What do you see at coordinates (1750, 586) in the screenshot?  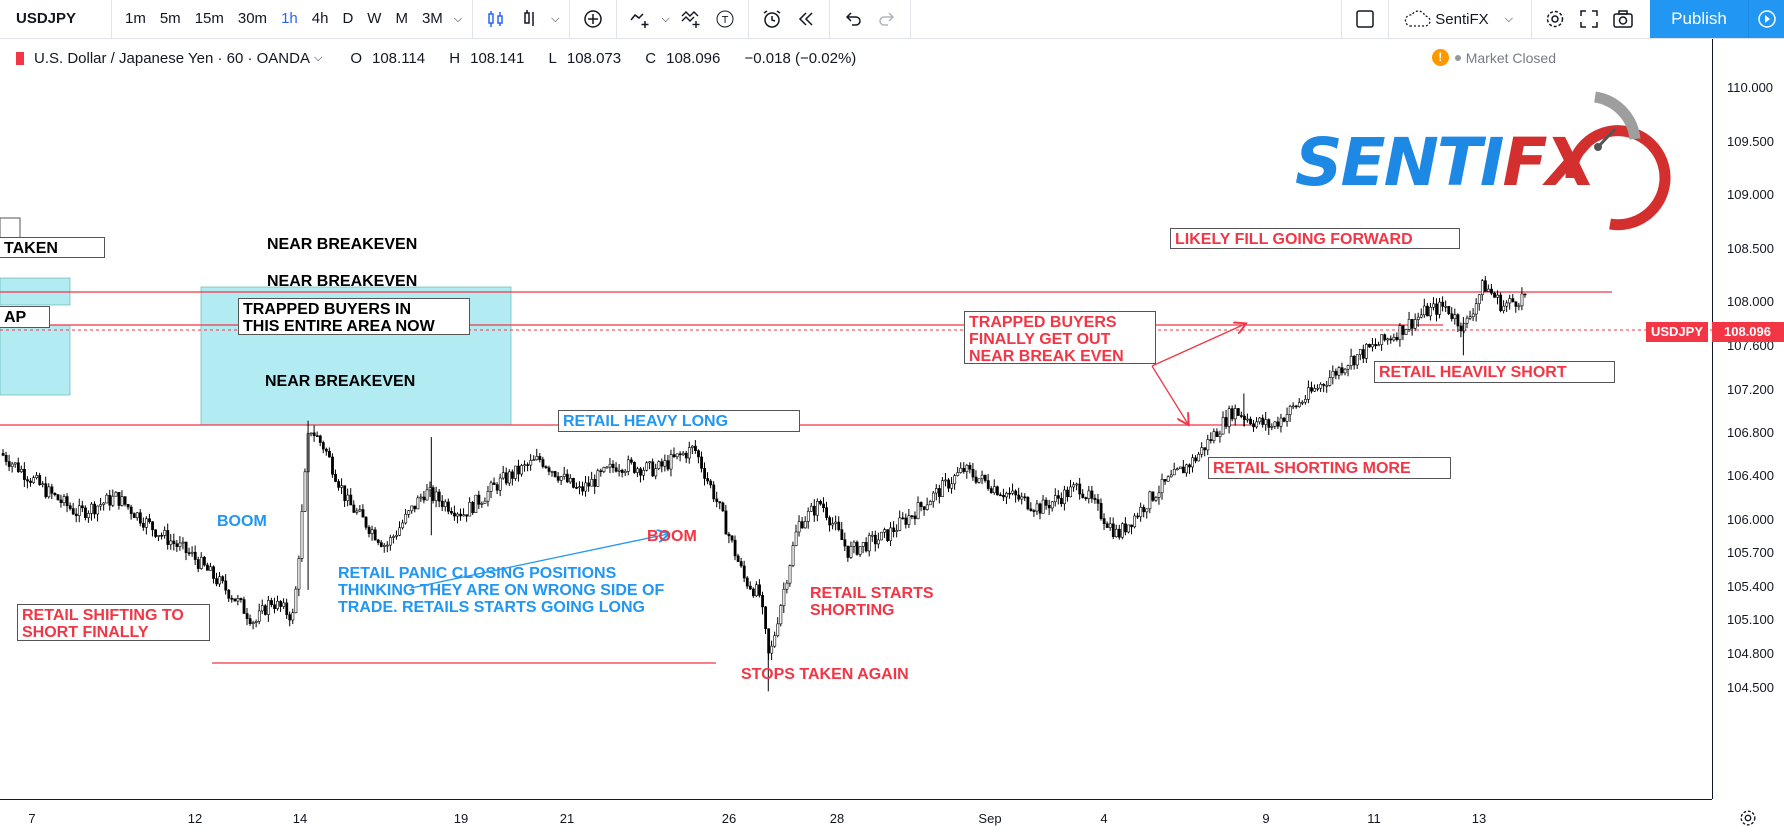 I see `price-tick-label: 105.400` at bounding box center [1750, 586].